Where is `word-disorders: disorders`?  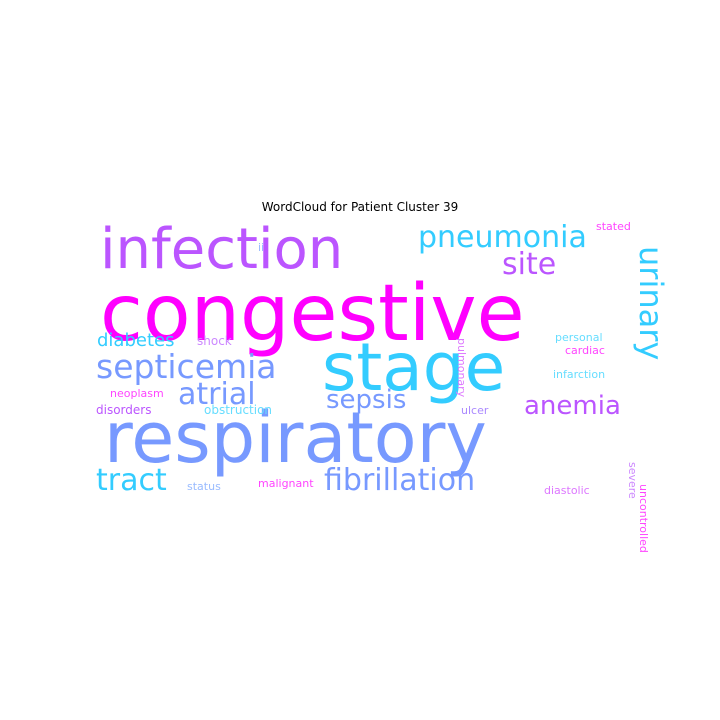 word-disorders: disorders is located at coordinates (123, 410).